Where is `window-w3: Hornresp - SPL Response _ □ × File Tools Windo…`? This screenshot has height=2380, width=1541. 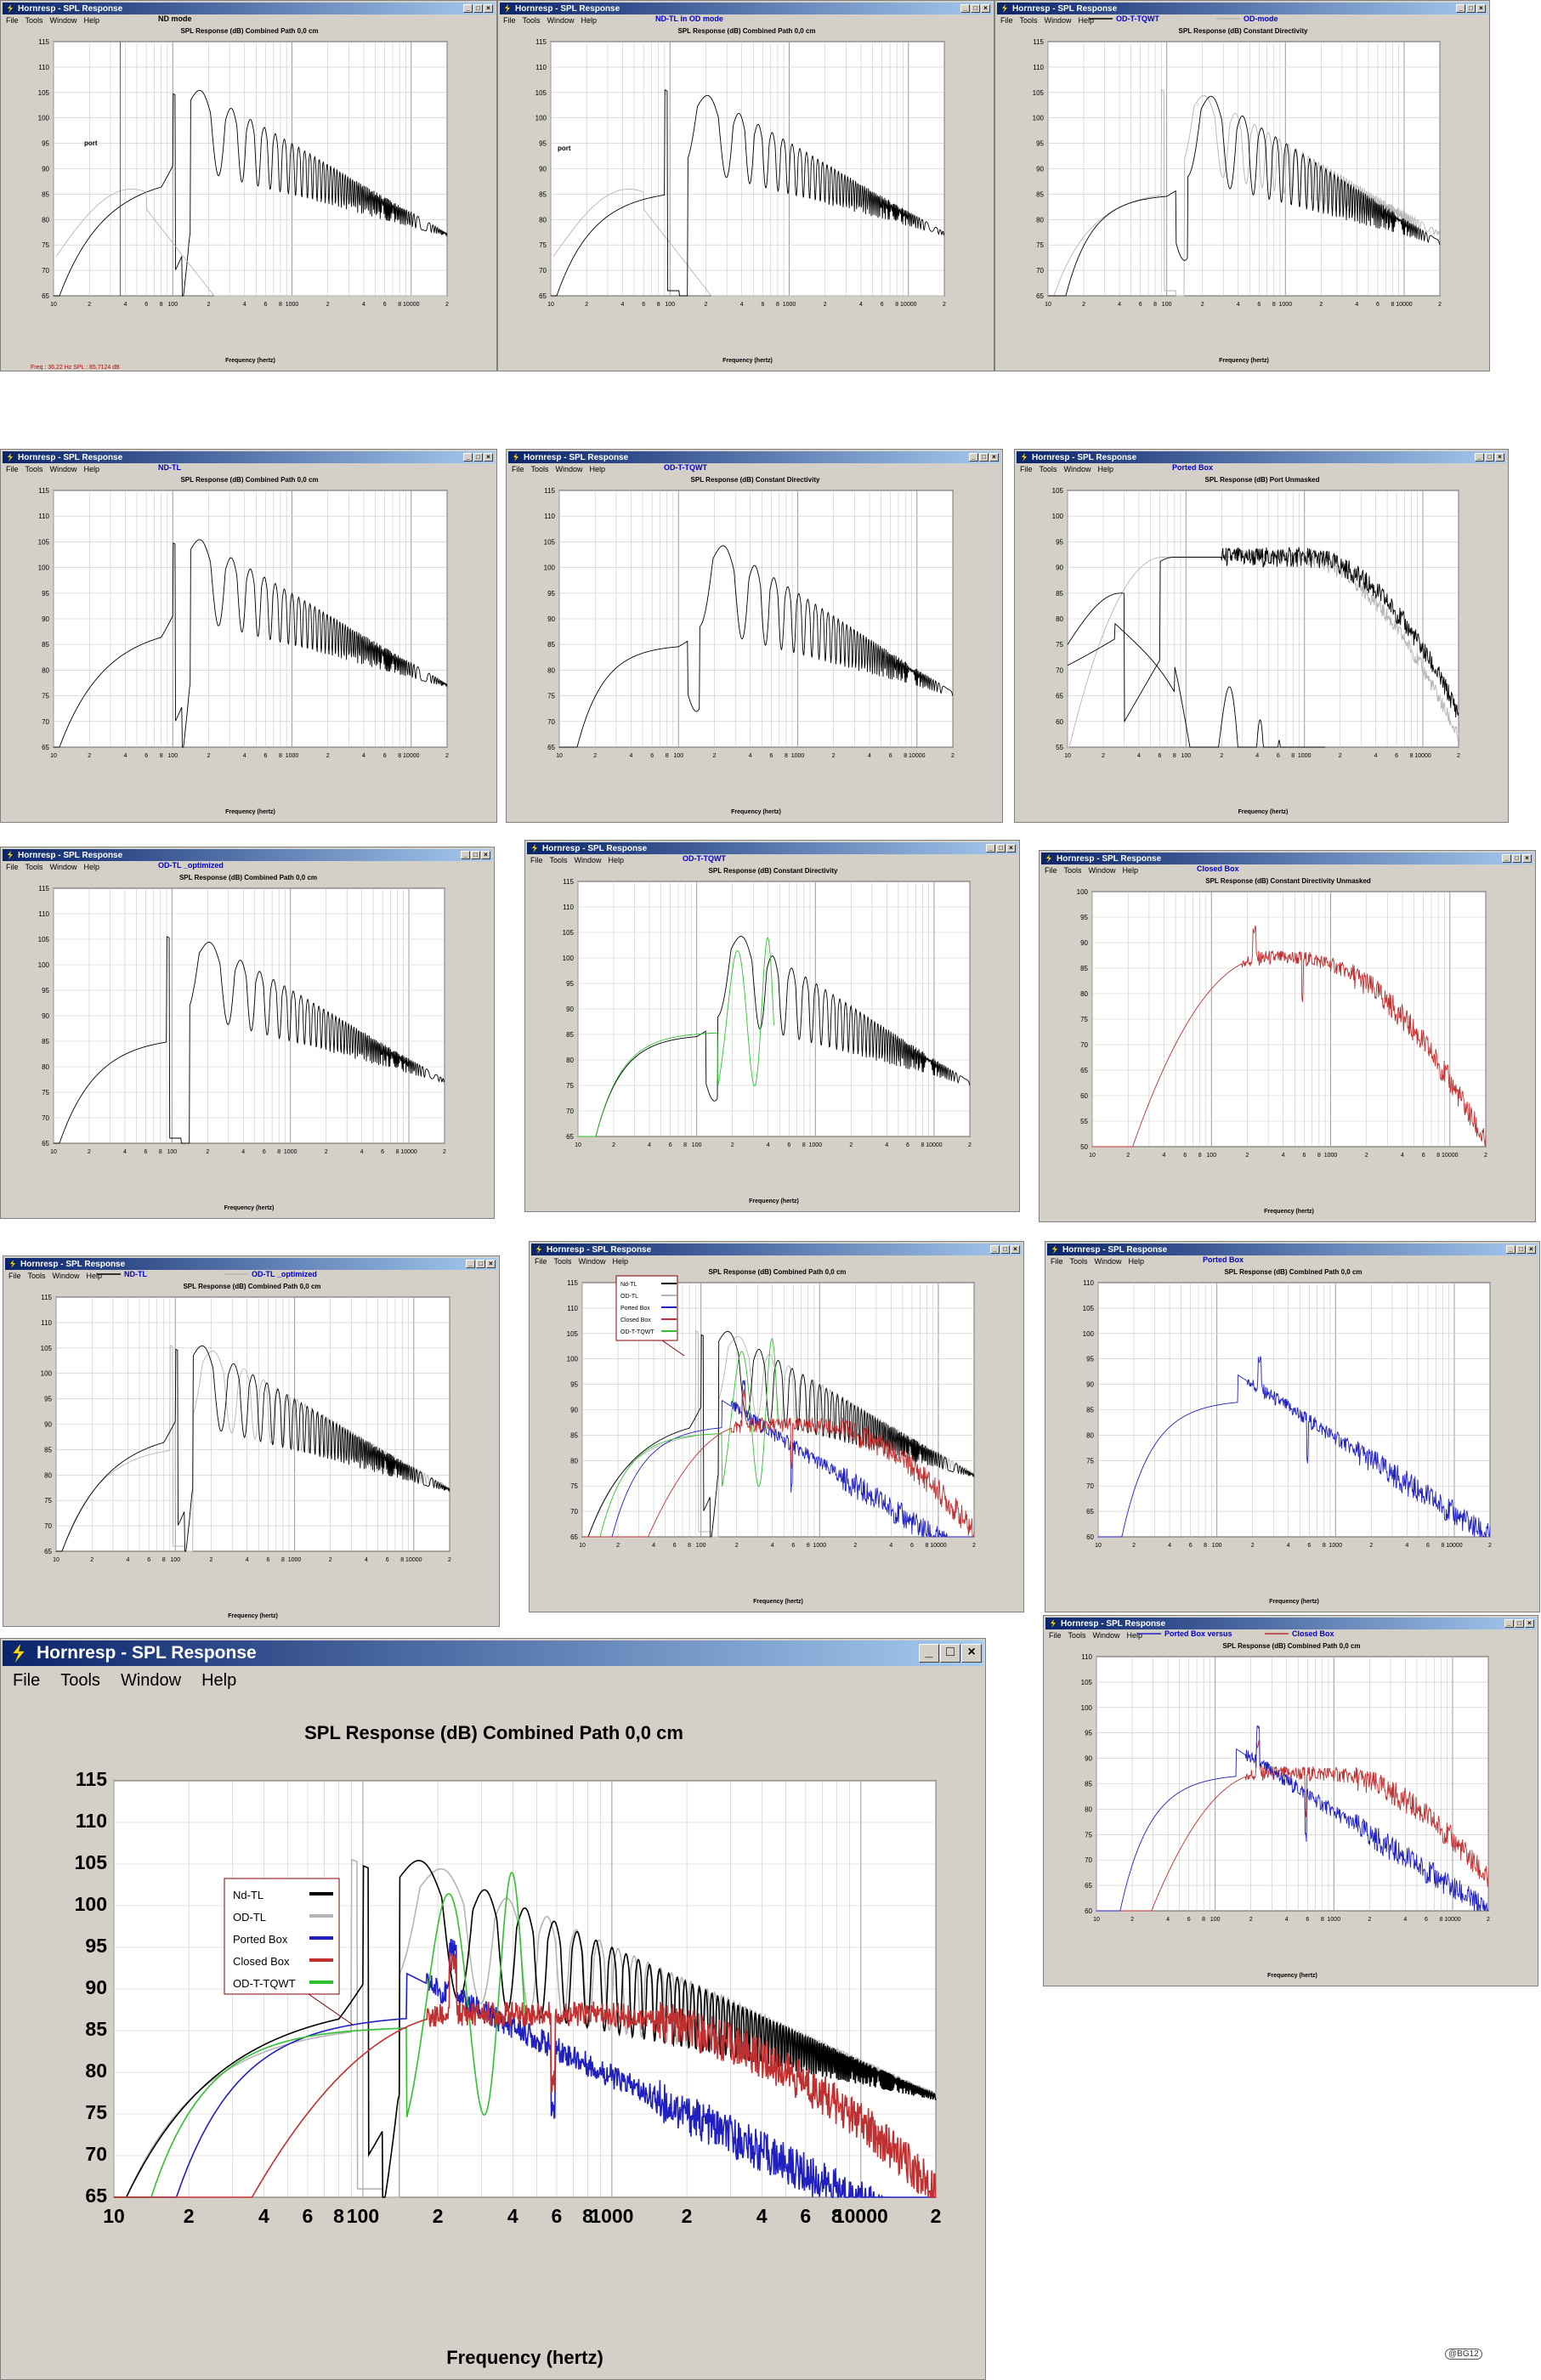
window-w3: Hornresp - SPL Response _ □ × File Tools Windo… is located at coordinates (1242, 185).